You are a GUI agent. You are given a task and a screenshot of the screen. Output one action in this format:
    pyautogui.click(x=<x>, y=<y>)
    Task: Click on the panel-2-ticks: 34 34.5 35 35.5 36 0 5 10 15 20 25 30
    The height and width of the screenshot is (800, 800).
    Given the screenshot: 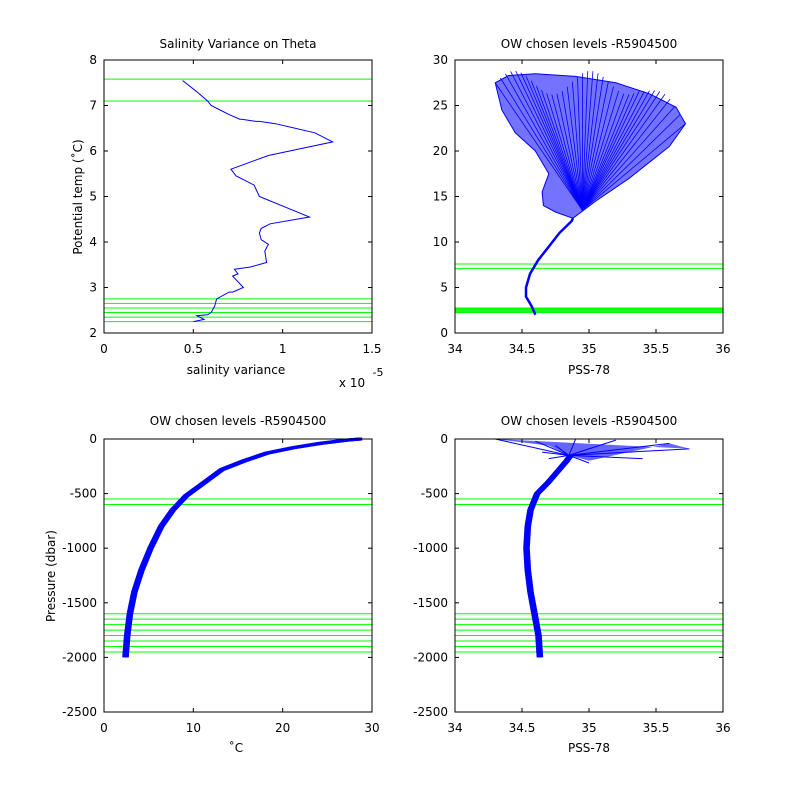 What is the action you would take?
    pyautogui.click(x=582, y=204)
    